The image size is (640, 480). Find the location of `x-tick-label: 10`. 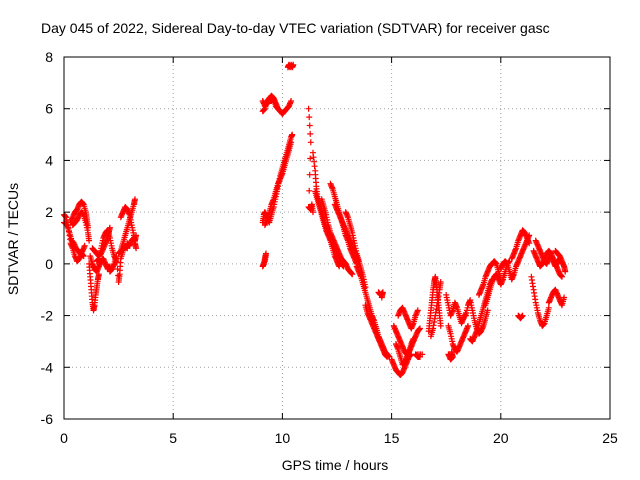

x-tick-label: 10 is located at coordinates (283, 438).